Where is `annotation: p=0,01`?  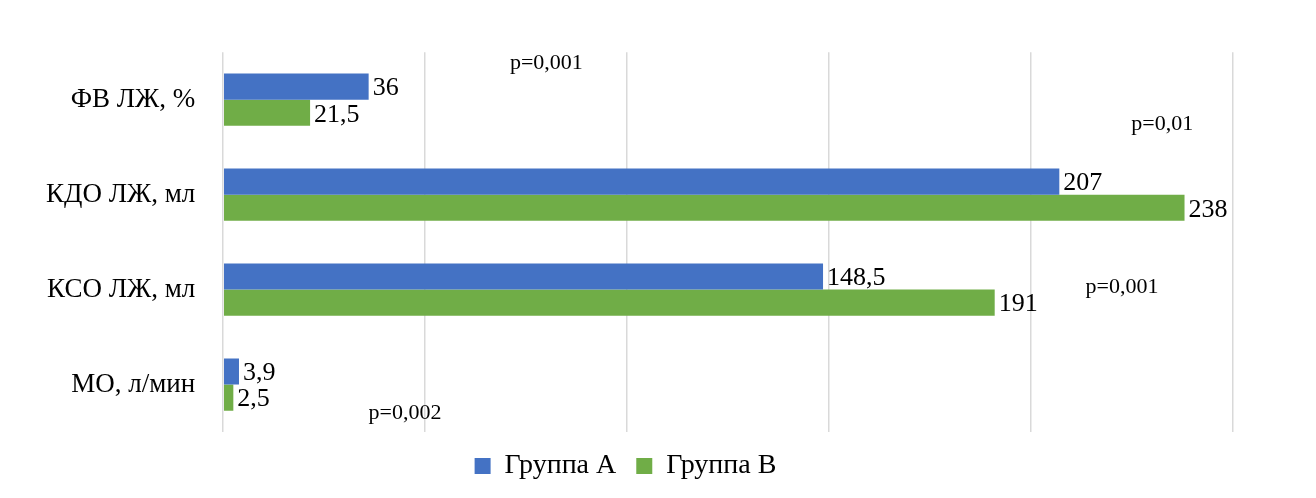 annotation: p=0,01 is located at coordinates (1162, 123).